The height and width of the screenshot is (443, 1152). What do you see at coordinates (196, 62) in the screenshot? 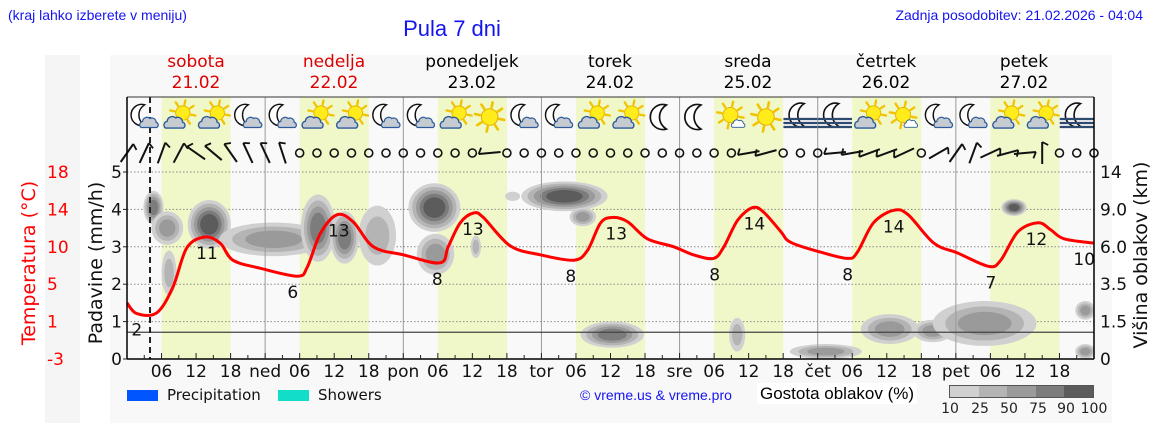
I see `day-name: sobota` at bounding box center [196, 62].